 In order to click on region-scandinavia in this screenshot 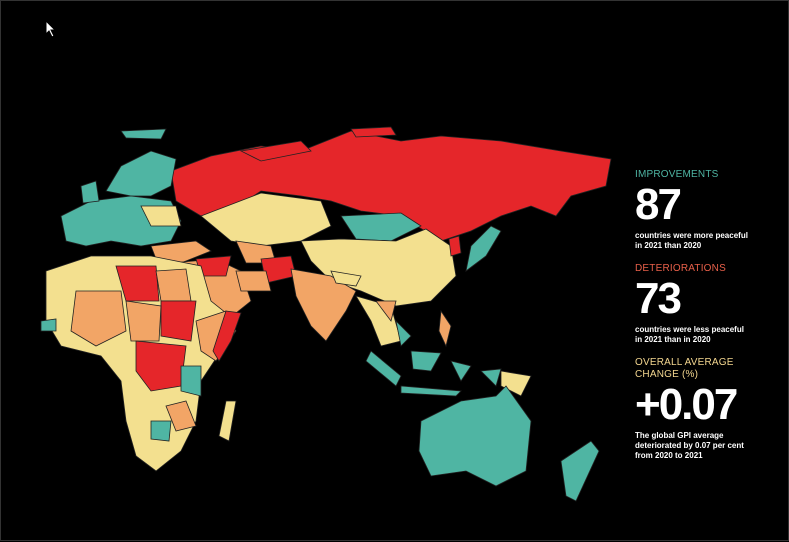, I will do `click(141, 173)`.